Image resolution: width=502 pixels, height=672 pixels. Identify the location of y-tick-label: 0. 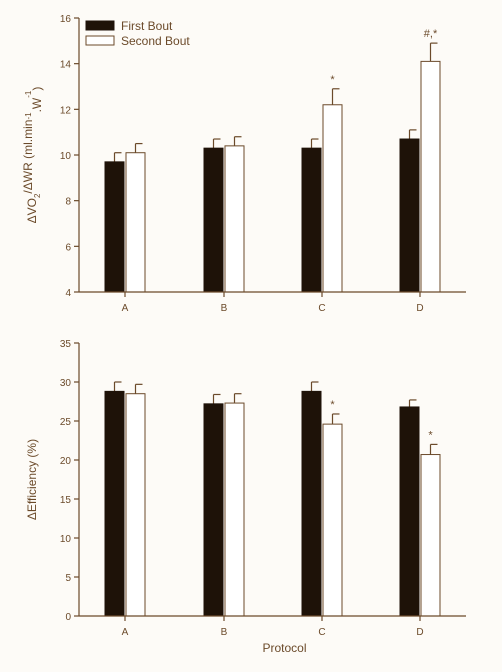
(68, 617).